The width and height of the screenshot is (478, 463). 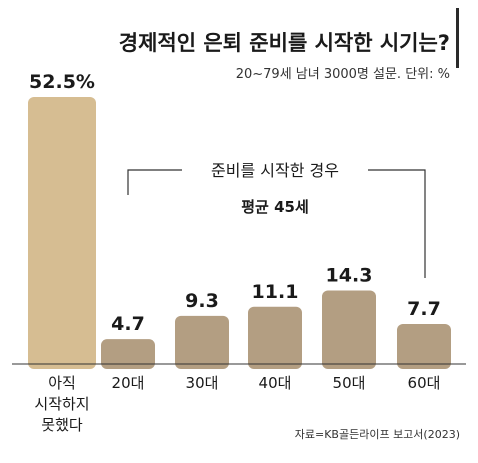 What do you see at coordinates (202, 301) in the screenshot?
I see `value-label-2: 9.3` at bounding box center [202, 301].